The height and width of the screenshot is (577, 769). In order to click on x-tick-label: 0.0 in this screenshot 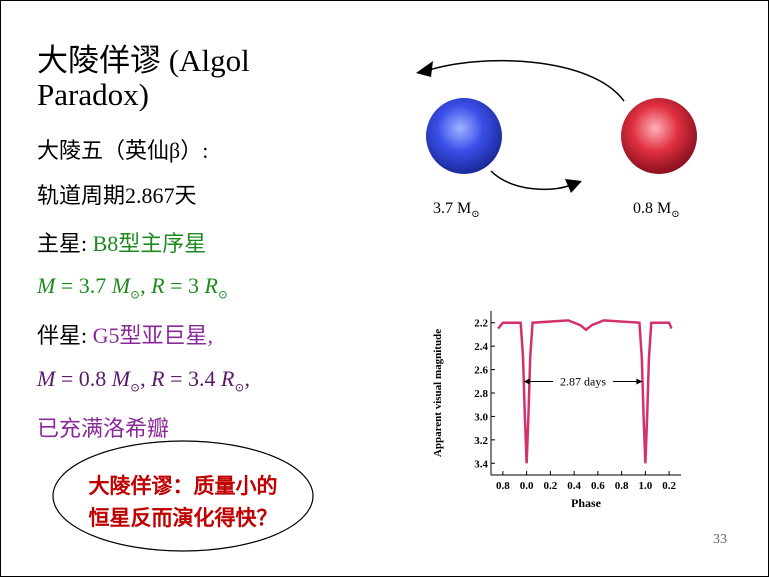, I will do `click(527, 486)`.